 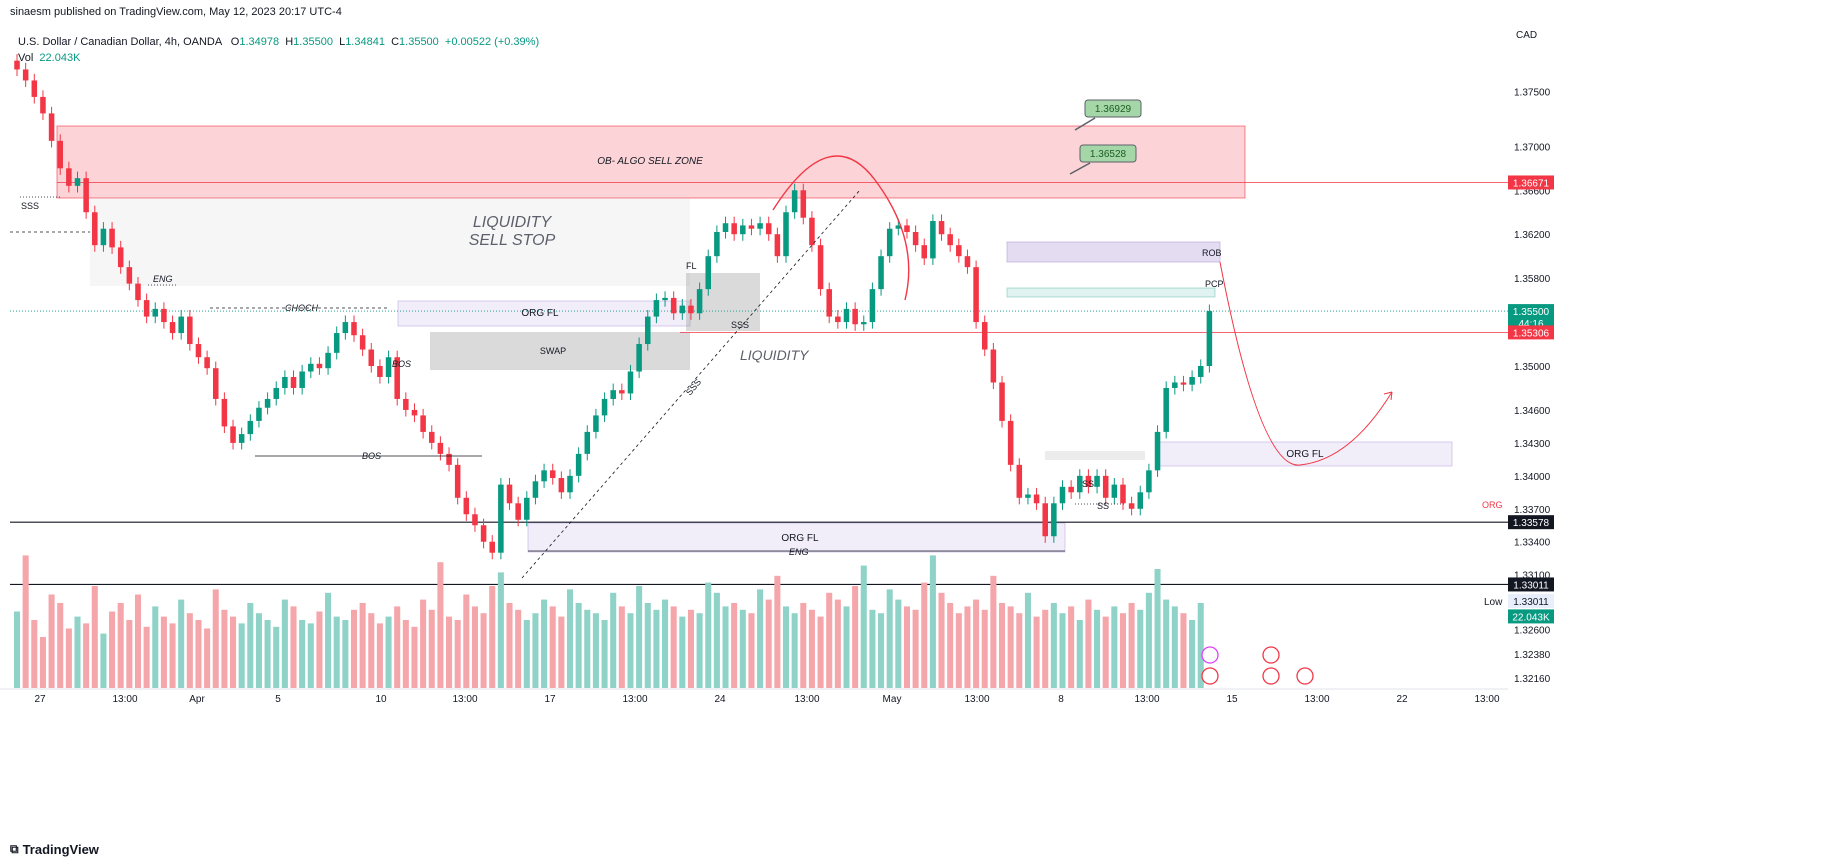 I want to click on volume-label: Vol, so click(x=26, y=58).